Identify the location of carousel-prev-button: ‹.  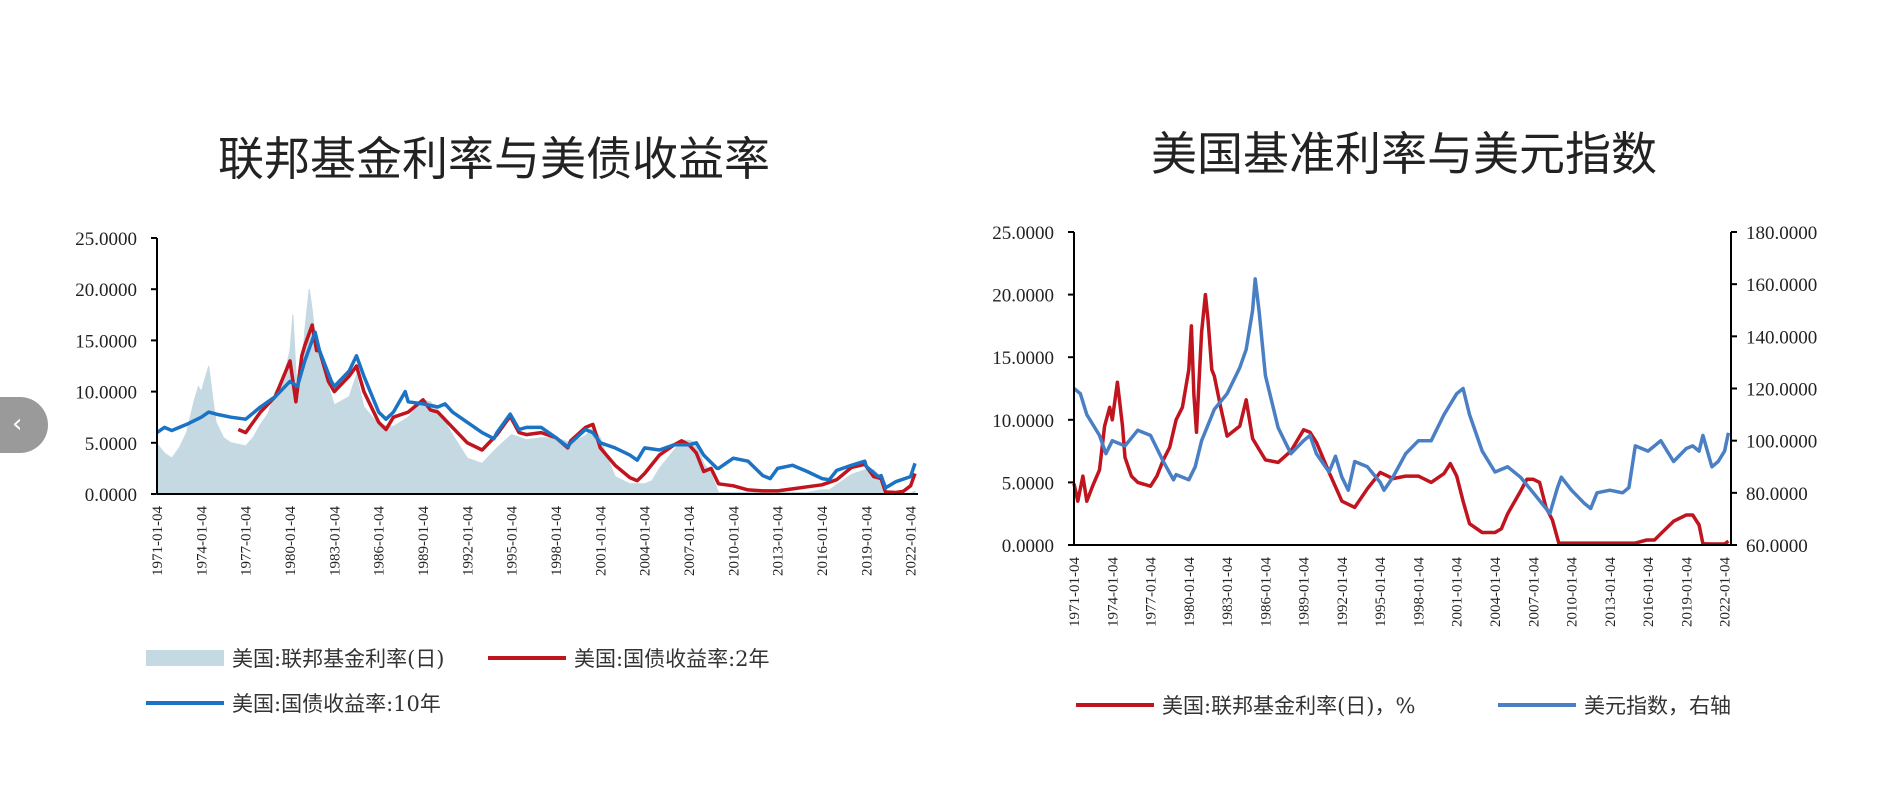
(24, 425).